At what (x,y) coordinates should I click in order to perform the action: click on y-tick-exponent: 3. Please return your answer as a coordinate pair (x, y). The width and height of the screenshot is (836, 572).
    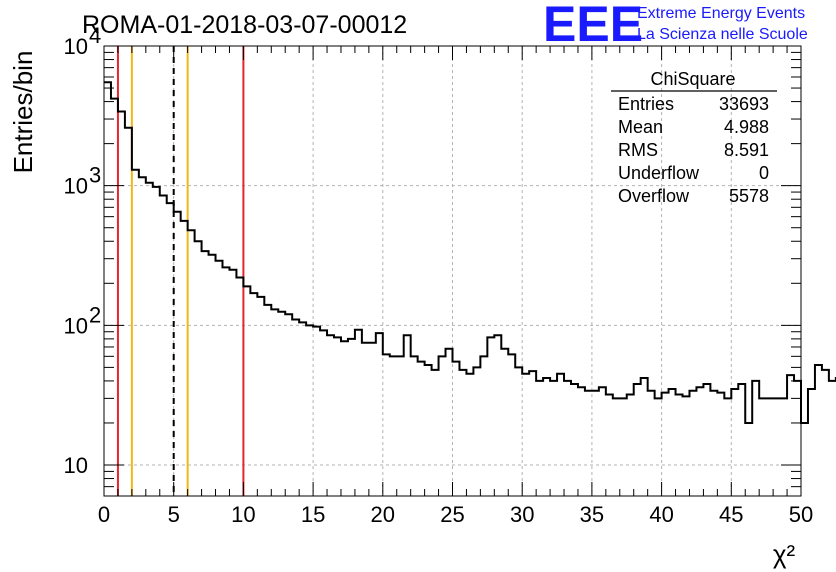
    Looking at the image, I should click on (95, 175).